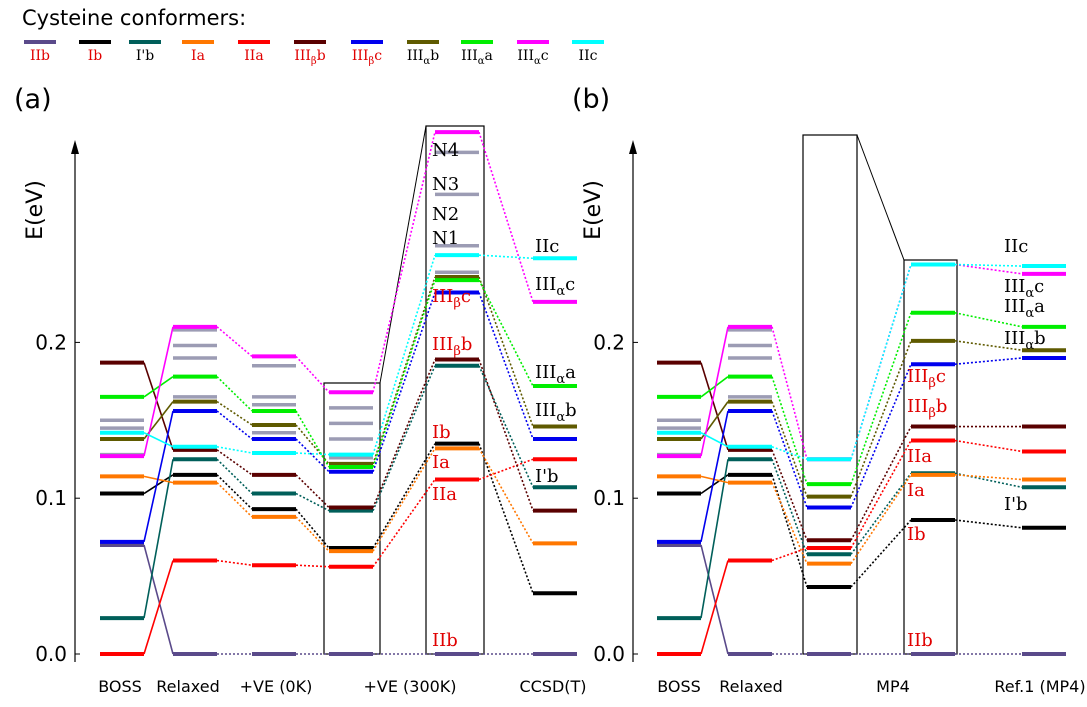 This screenshot has width=1087, height=707. I want to click on legend-label: IIIαb, so click(423, 57).